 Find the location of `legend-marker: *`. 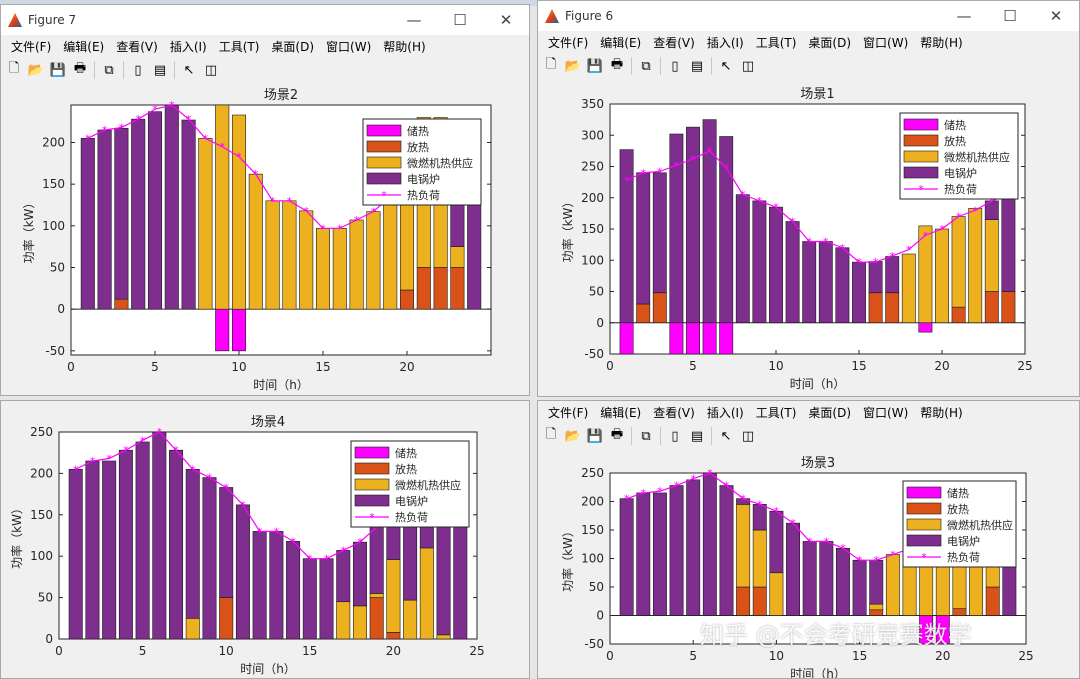

legend-marker: * is located at coordinates (384, 195).